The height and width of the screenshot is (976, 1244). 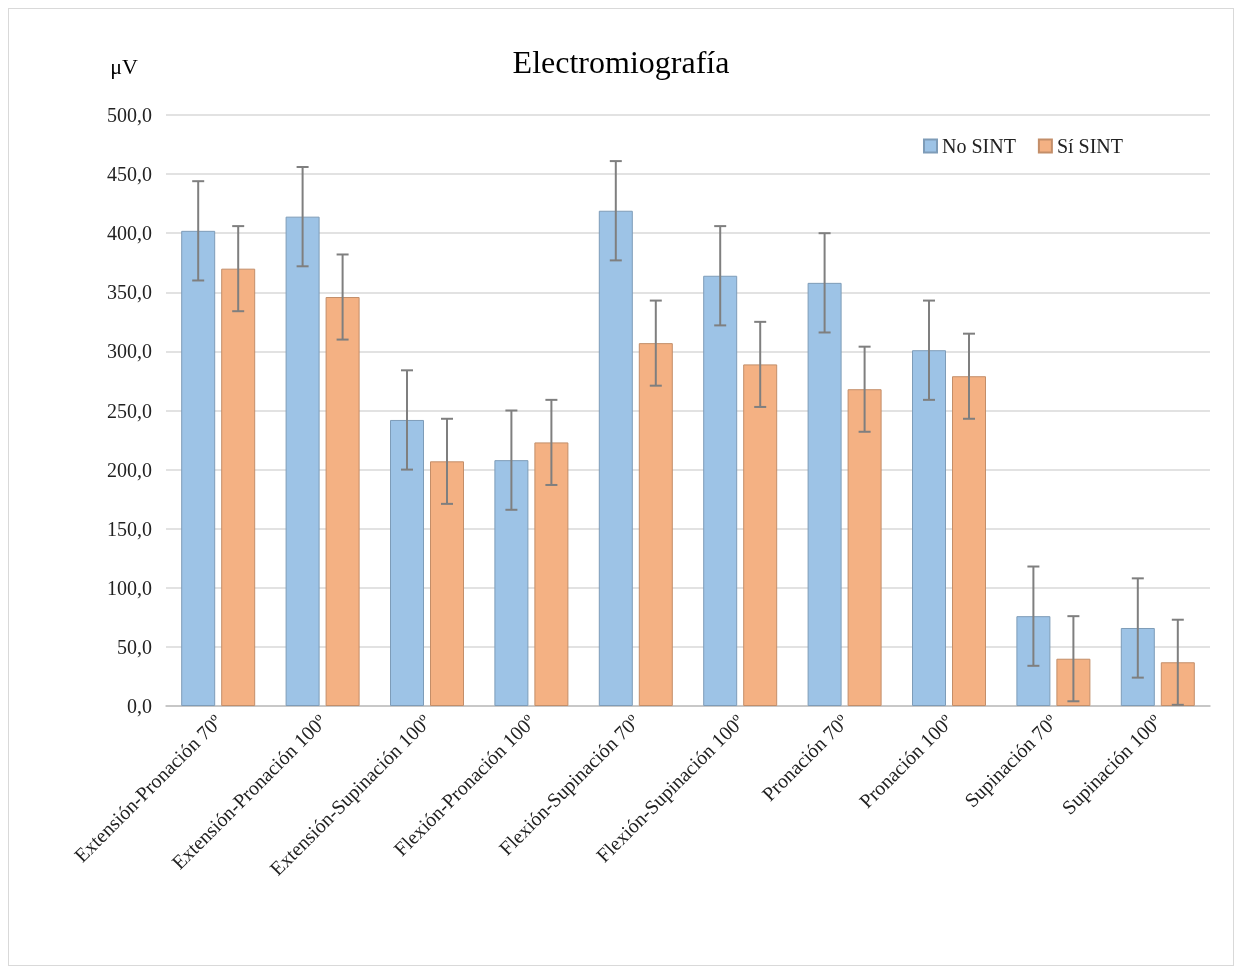 What do you see at coordinates (129, 469) in the screenshot?
I see `y-tick-label: 200,0` at bounding box center [129, 469].